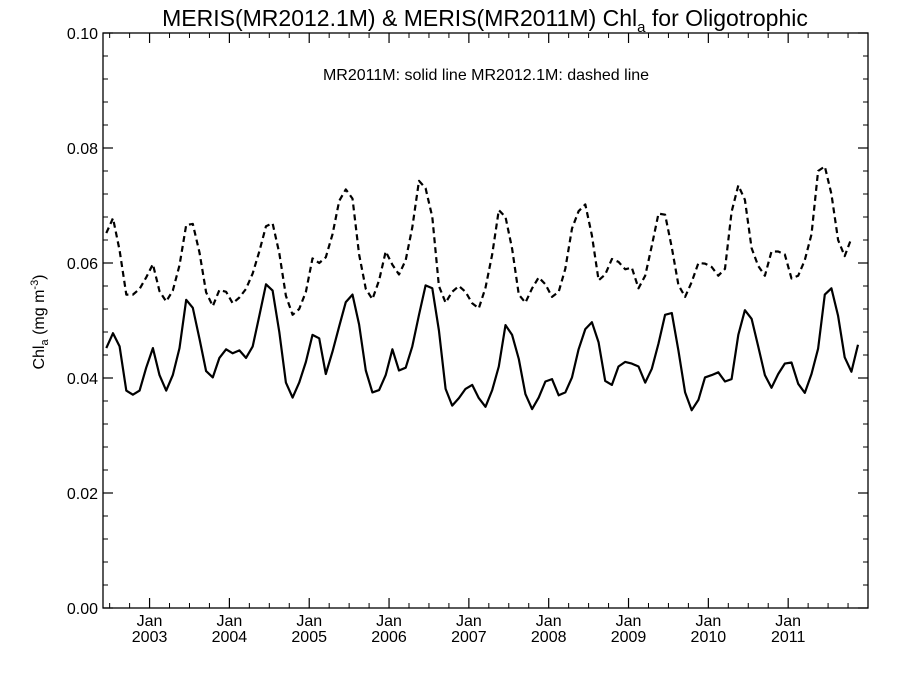 This screenshot has height=675, width=900. What do you see at coordinates (709, 637) in the screenshot?
I see `x-tick-year-label: 2010` at bounding box center [709, 637].